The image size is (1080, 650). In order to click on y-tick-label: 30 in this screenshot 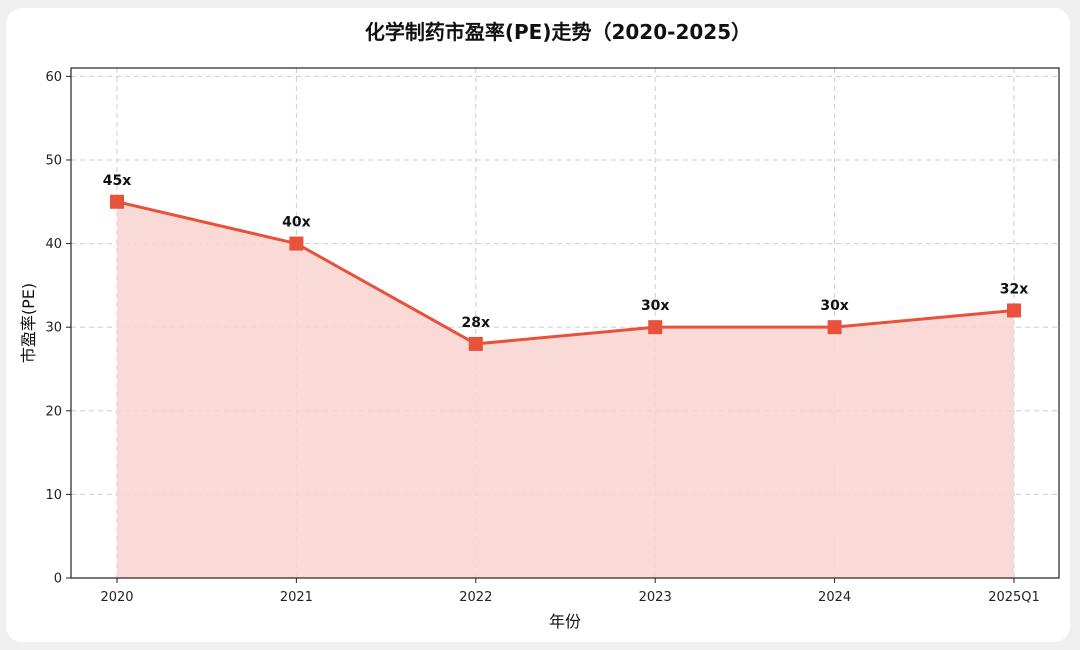, I will do `click(53, 328)`.